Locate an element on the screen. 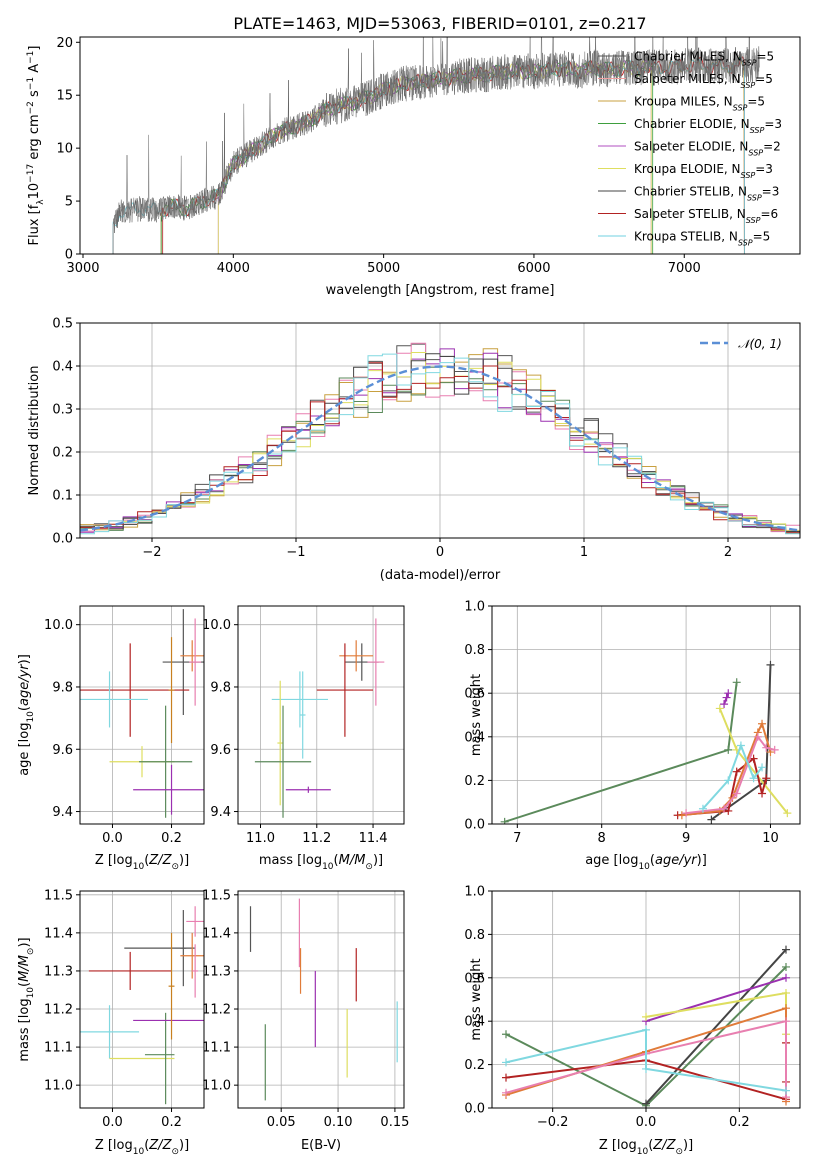 The height and width of the screenshot is (1170, 819). x-tick-label: 7000 is located at coordinates (684, 268).